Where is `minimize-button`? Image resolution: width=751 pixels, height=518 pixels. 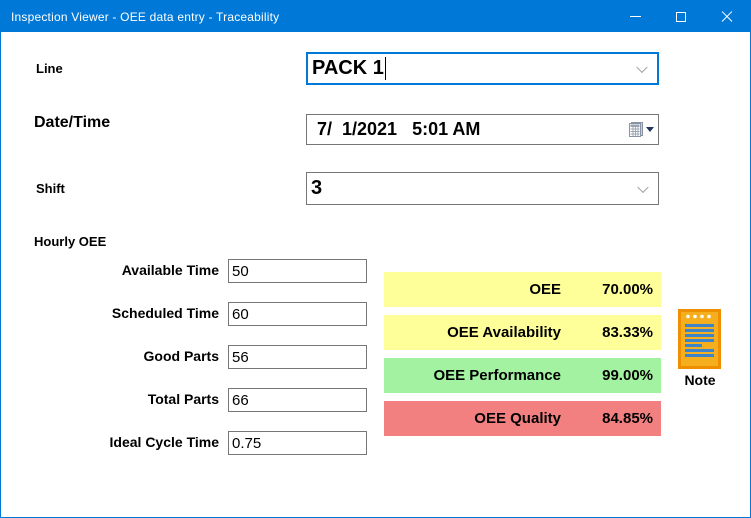 minimize-button is located at coordinates (635, 16).